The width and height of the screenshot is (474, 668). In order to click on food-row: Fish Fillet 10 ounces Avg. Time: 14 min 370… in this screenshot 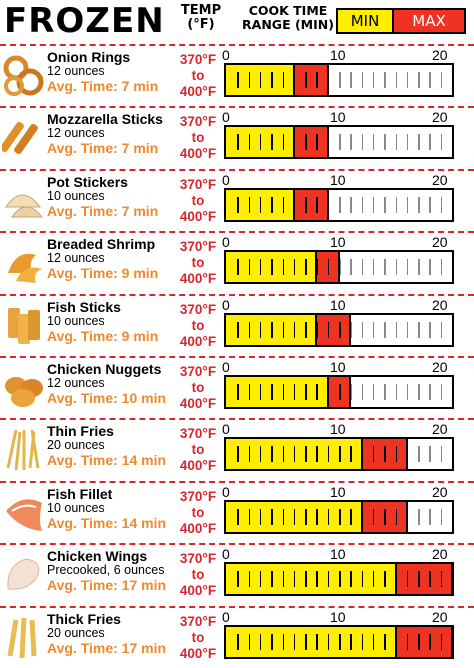, I will do `click(237, 514)`.